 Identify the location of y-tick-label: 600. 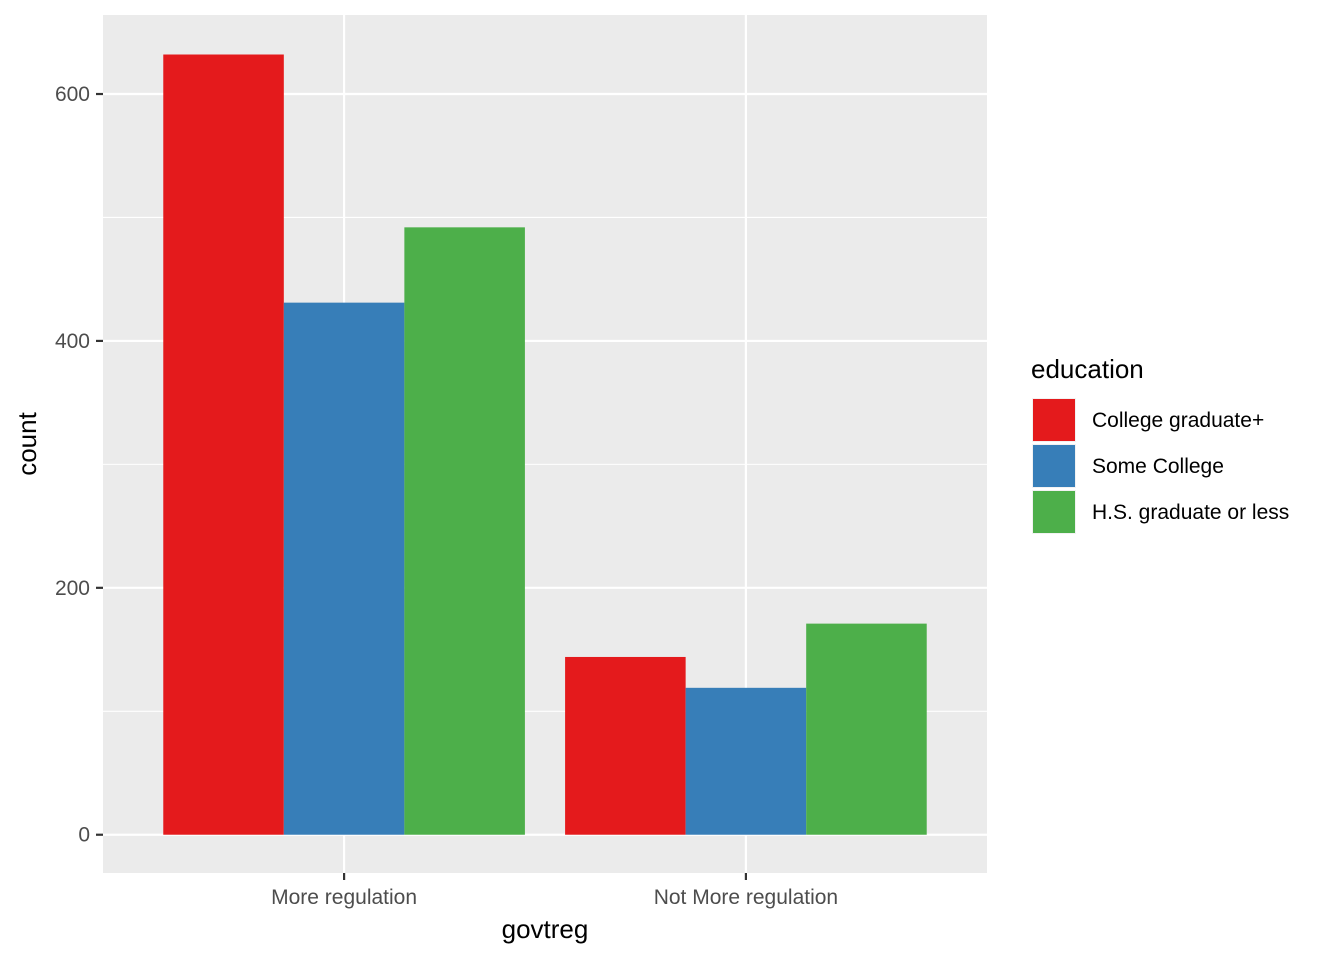
(72, 94).